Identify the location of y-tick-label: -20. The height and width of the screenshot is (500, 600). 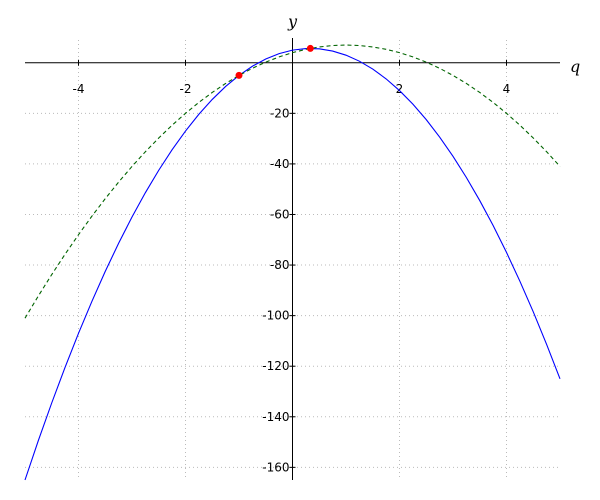
(280, 113).